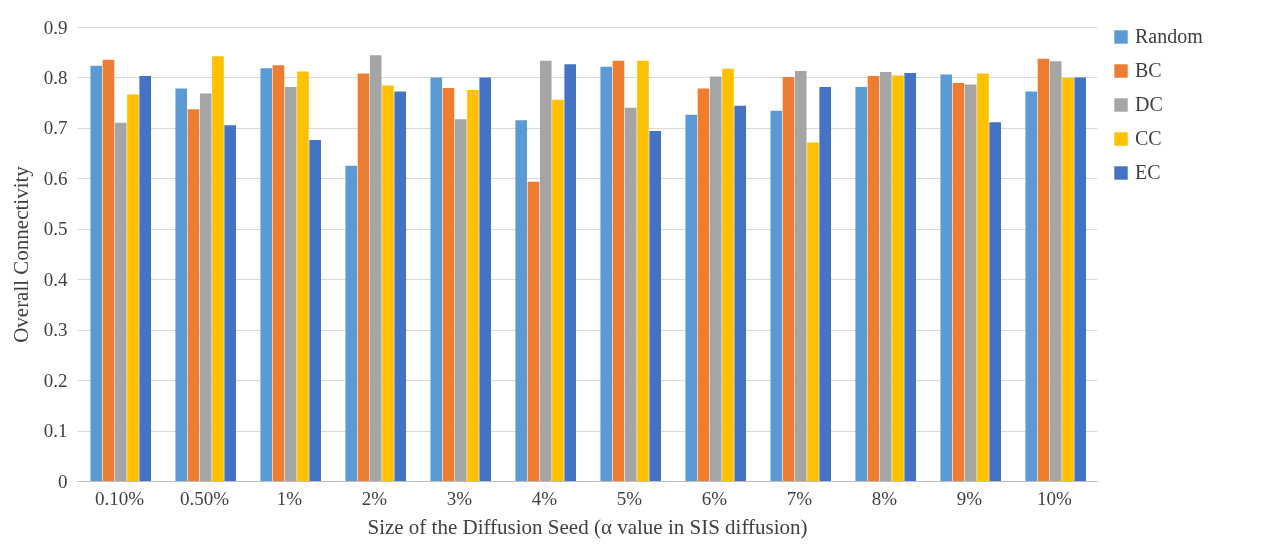 The image size is (1266, 557). What do you see at coordinates (799, 498) in the screenshot?
I see `x-tick-label: 7%` at bounding box center [799, 498].